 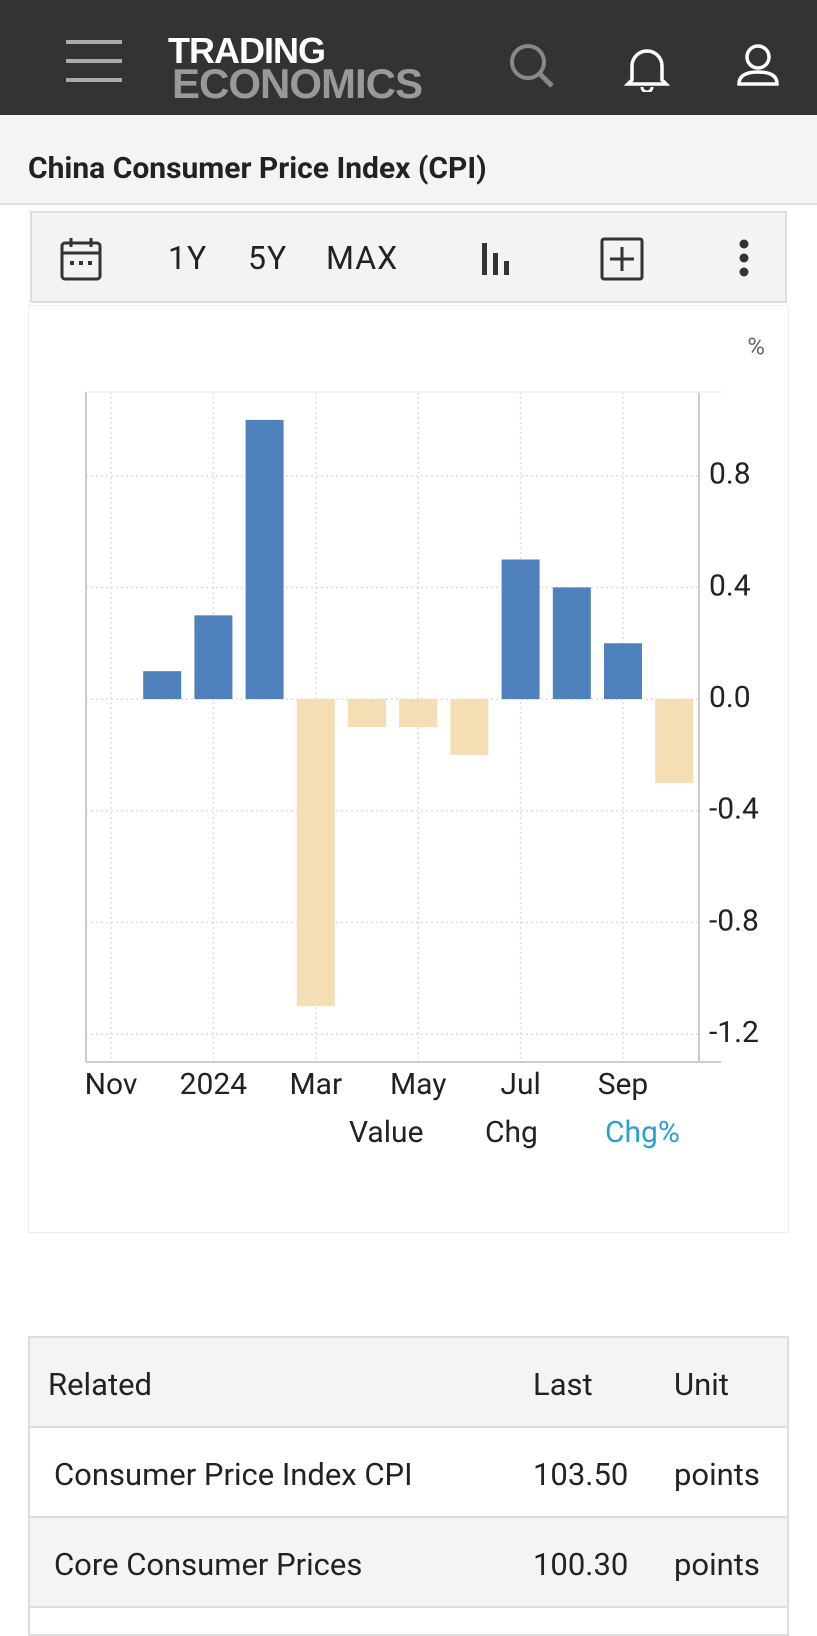 I want to click on y-tick-label: -0.4, so click(x=734, y=809).